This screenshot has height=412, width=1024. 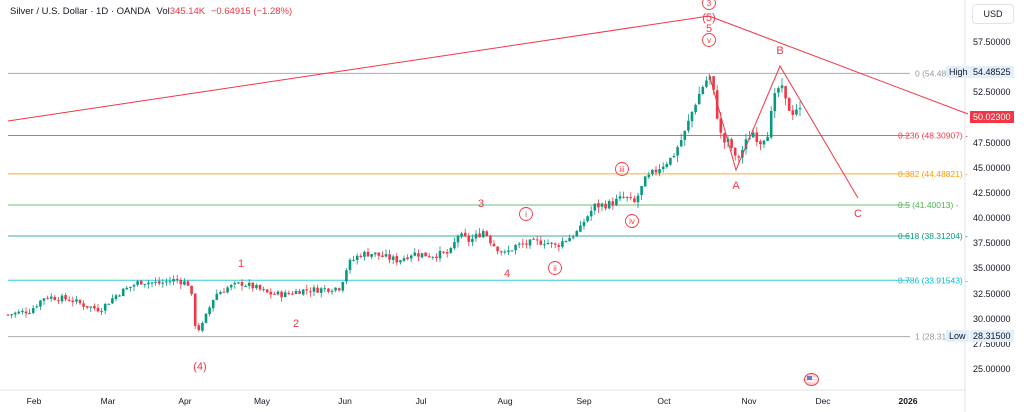 I want to click on price-tick-label: 42.50000, so click(x=992, y=192).